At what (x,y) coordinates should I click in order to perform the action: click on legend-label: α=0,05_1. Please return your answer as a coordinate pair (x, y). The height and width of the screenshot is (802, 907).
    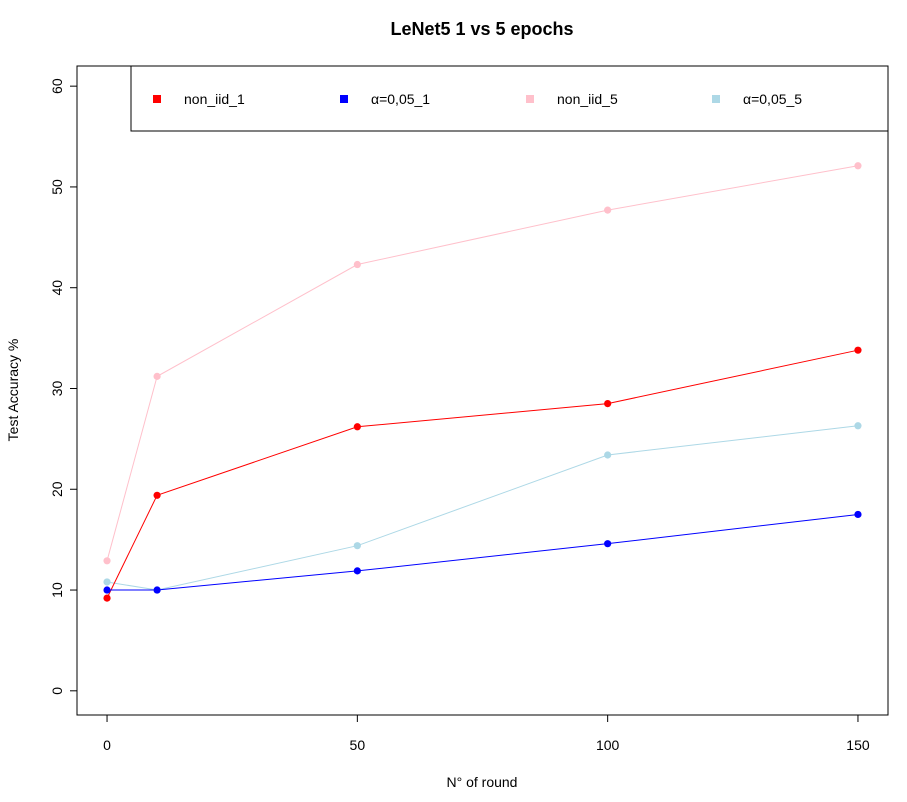
    Looking at the image, I should click on (400, 99).